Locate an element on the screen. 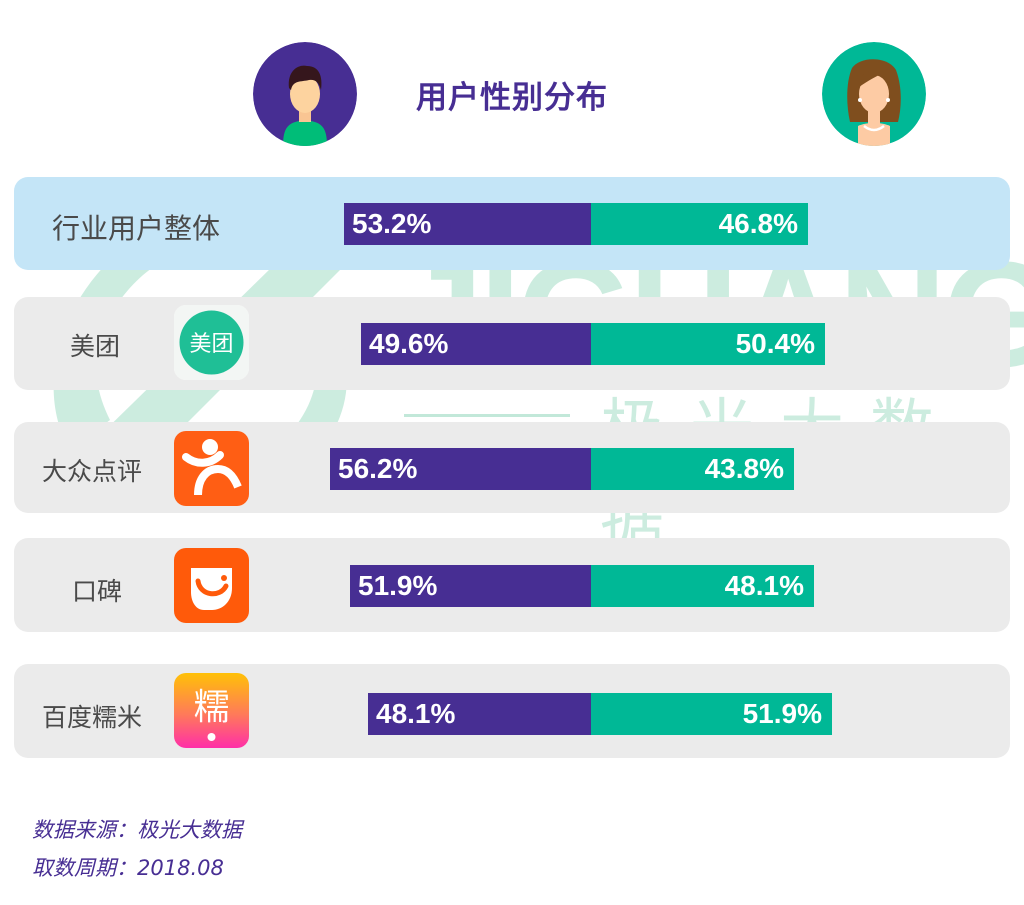 The width and height of the screenshot is (1024, 905). female-bar: 48.1% is located at coordinates (702, 586).